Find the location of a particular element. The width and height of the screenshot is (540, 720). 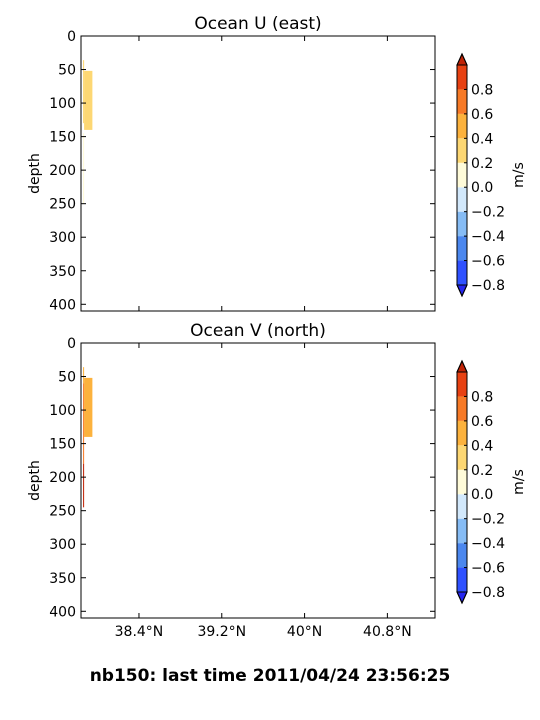

x-tick-label: 39.2°N is located at coordinates (221, 632).